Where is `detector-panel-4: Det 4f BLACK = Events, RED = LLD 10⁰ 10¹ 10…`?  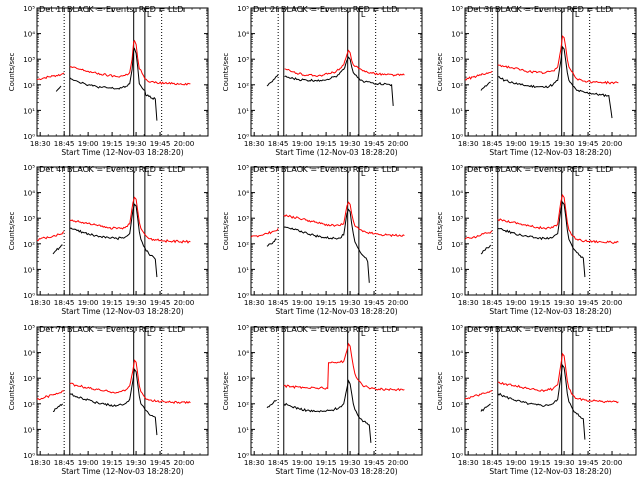 detector-panel-4: Det 4f BLACK = Events, RED = LLD 10⁰ 10¹ 10… is located at coordinates (108, 240).